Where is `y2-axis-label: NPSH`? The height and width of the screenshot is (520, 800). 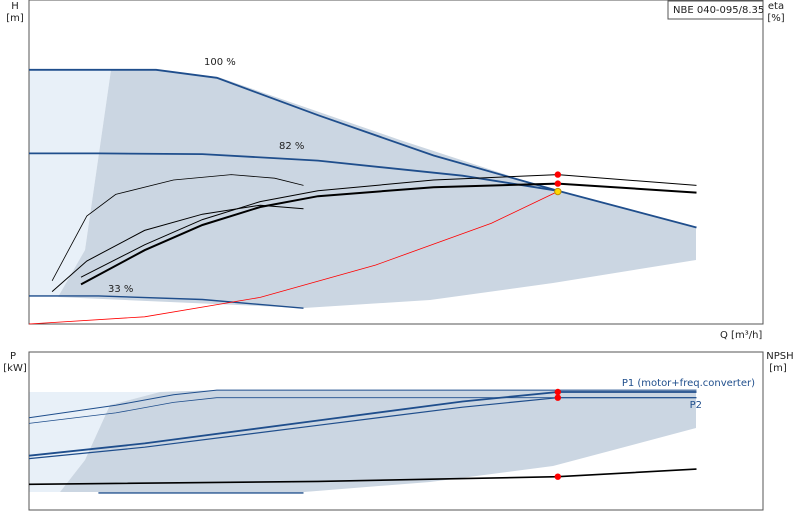 y2-axis-label: NPSH is located at coordinates (779, 356).